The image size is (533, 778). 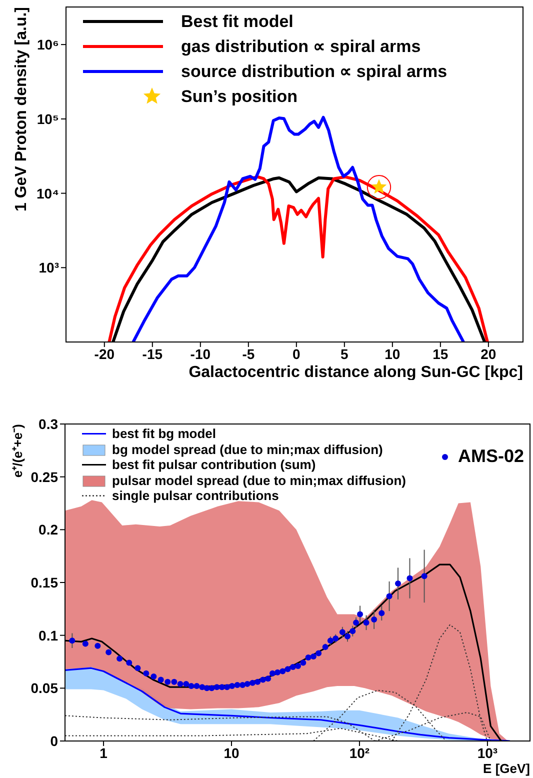 What do you see at coordinates (200, 354) in the screenshot?
I see `x-tick-label: -10` at bounding box center [200, 354].